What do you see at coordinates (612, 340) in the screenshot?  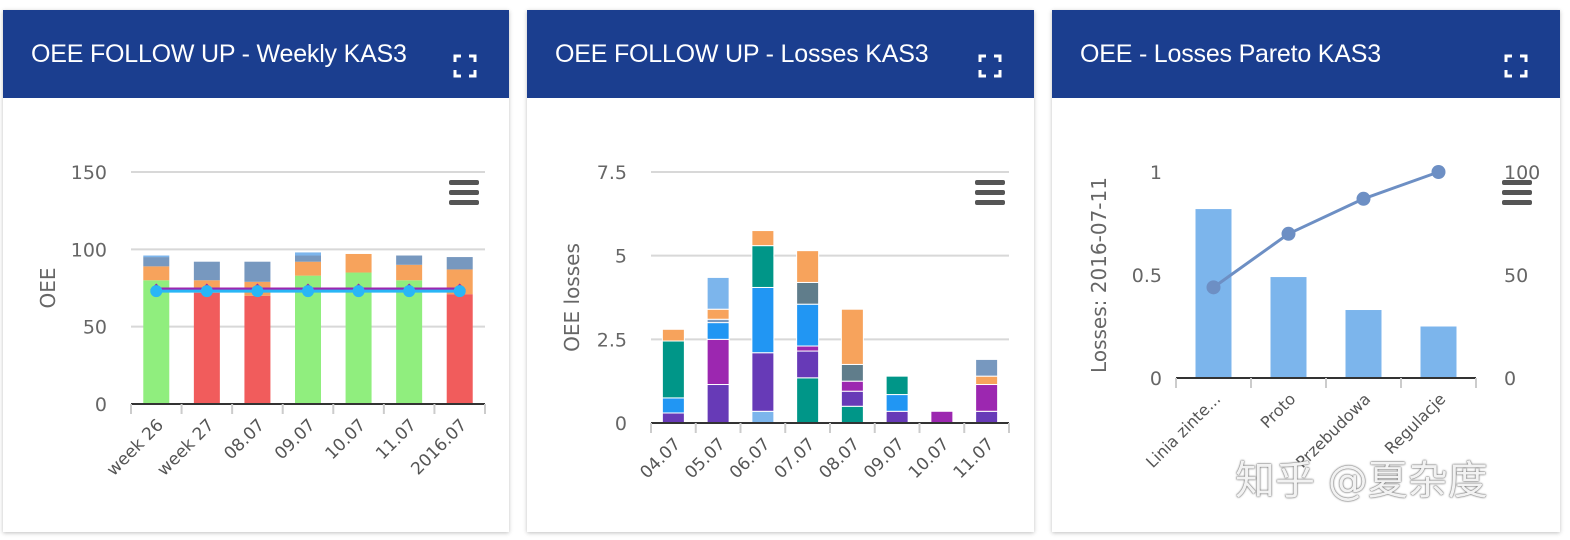 I see `y-tick-label: 2.5` at bounding box center [612, 340].